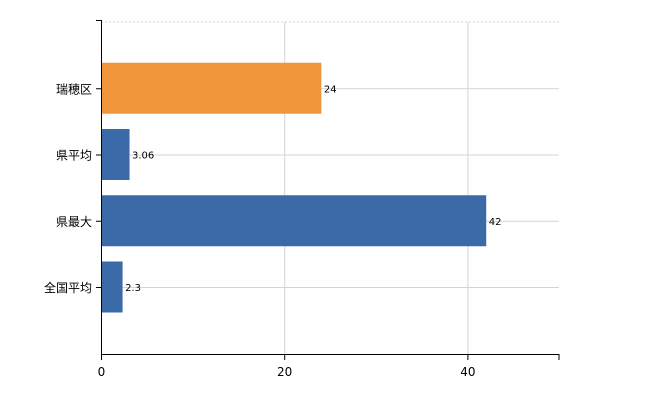 This screenshot has height=400, width=650. I want to click on category-label-2: 県最大, so click(74, 222).